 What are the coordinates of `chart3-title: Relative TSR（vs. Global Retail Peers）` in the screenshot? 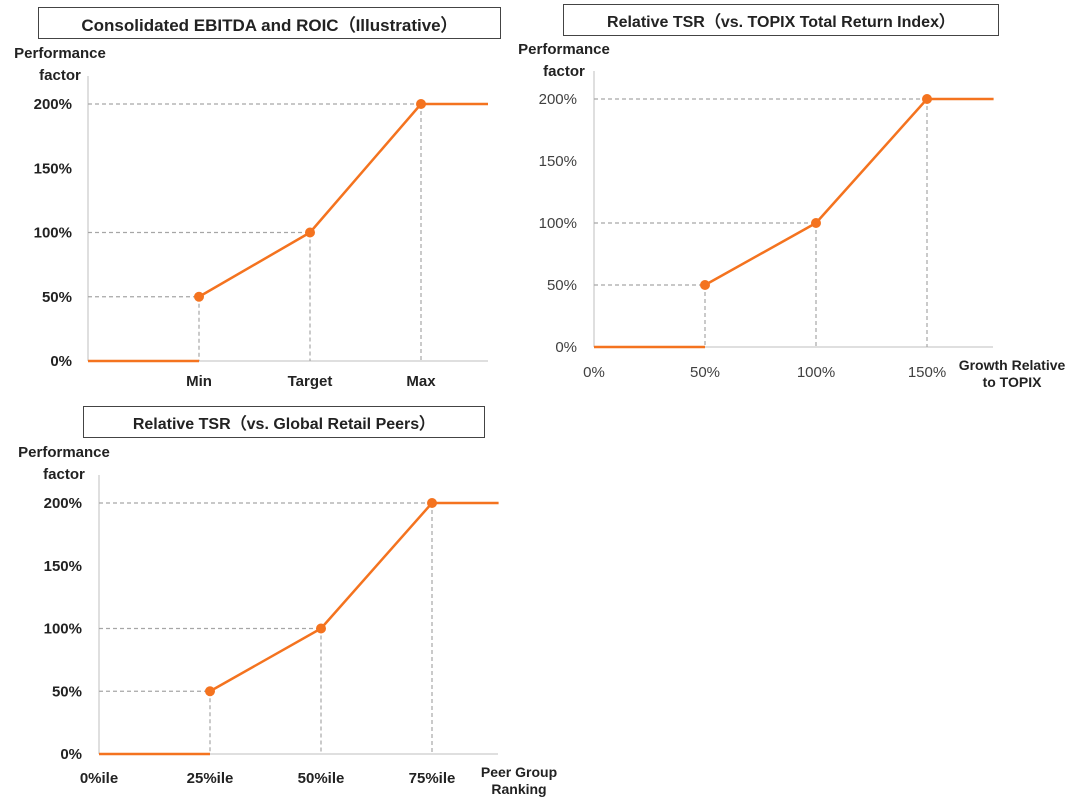 It's located at (284, 422).